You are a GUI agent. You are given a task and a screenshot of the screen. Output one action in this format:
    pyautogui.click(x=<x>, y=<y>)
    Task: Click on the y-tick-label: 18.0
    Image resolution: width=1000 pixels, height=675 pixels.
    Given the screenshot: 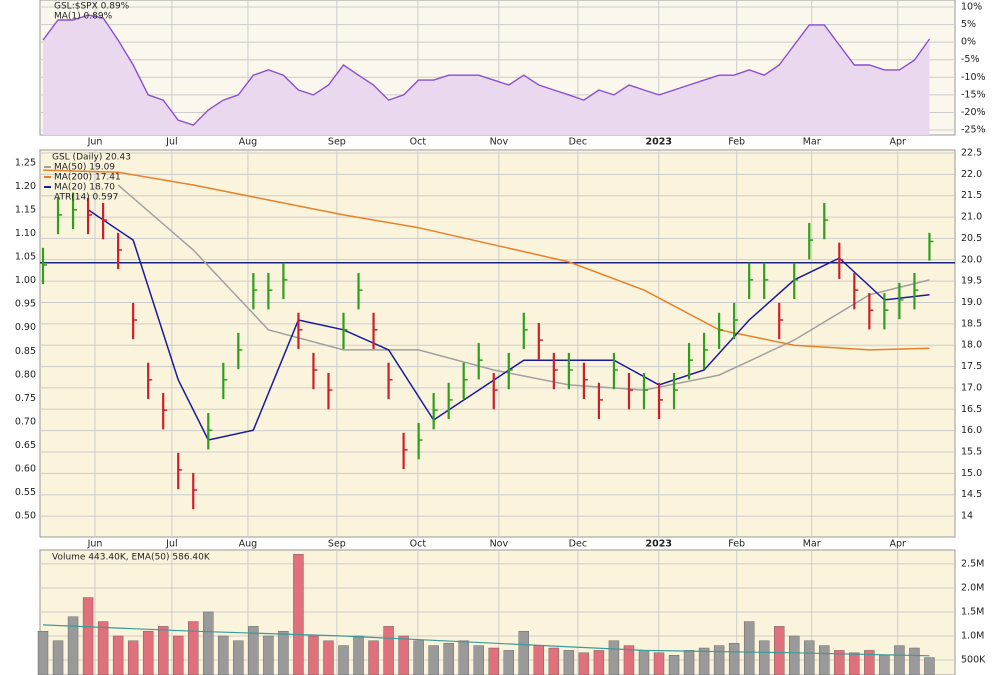 What is the action you would take?
    pyautogui.click(x=971, y=345)
    